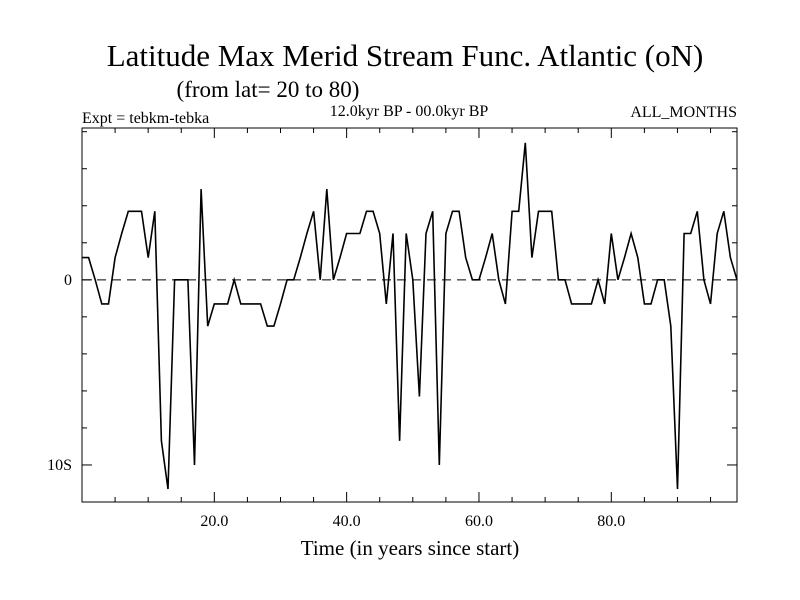 The width and height of the screenshot is (800, 600). What do you see at coordinates (145, 118) in the screenshot?
I see `experiment-label: Expt = tebkm-tebka` at bounding box center [145, 118].